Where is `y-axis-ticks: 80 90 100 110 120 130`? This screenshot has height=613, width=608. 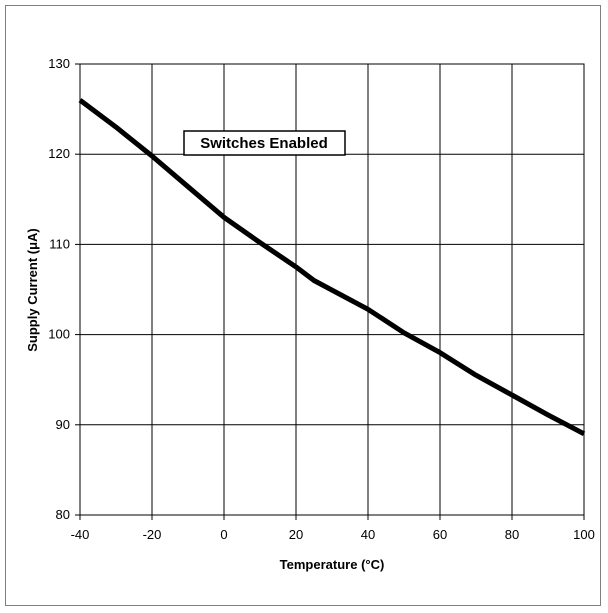 y-axis-ticks: 80 90 100 110 120 130 is located at coordinates (64, 289).